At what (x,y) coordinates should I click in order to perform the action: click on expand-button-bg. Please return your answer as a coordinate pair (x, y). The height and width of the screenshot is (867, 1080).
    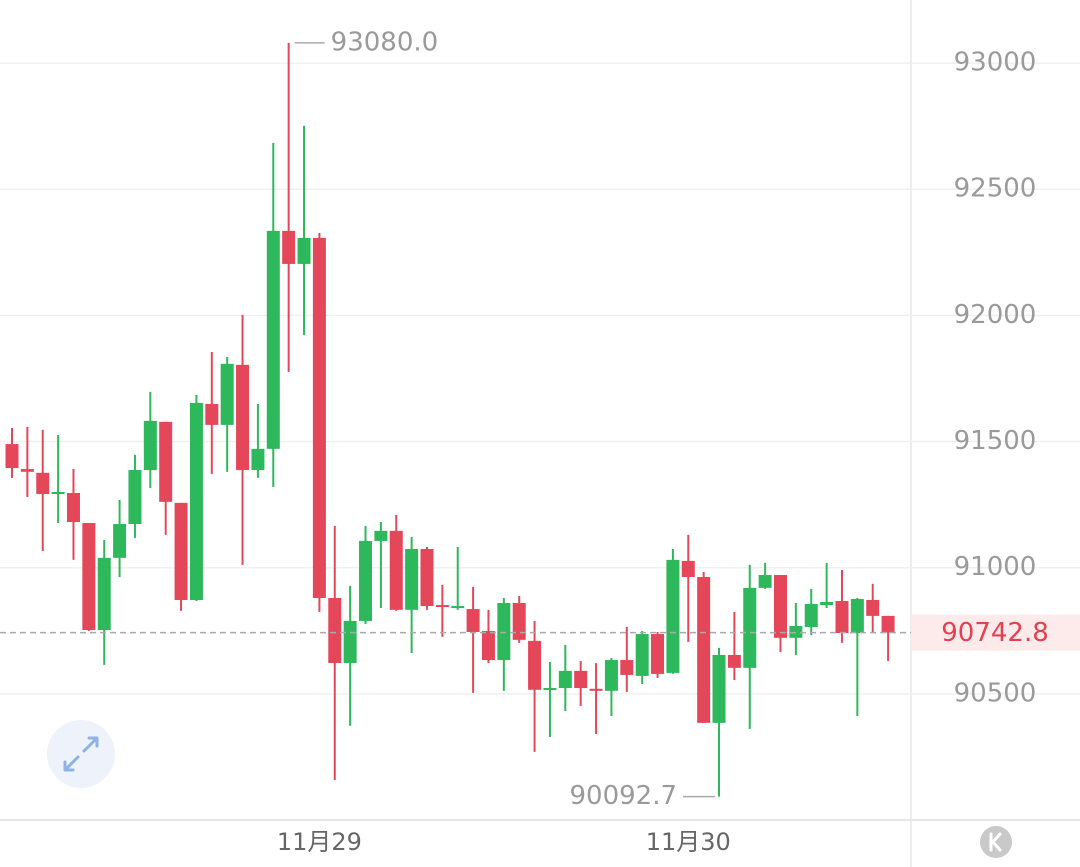
    Looking at the image, I should click on (81, 754).